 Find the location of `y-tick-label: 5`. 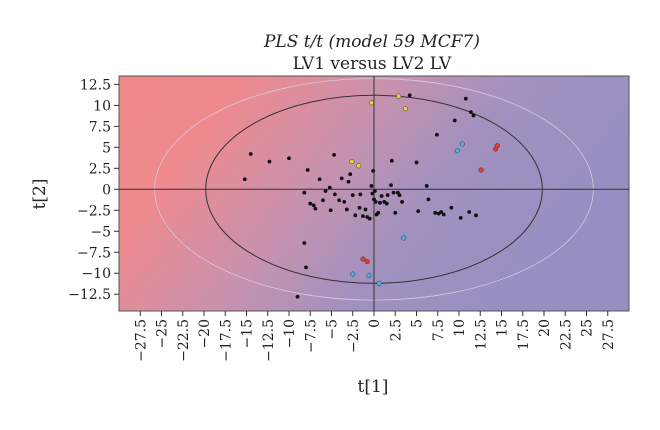

y-tick-label: 5 is located at coordinates (106, 148).